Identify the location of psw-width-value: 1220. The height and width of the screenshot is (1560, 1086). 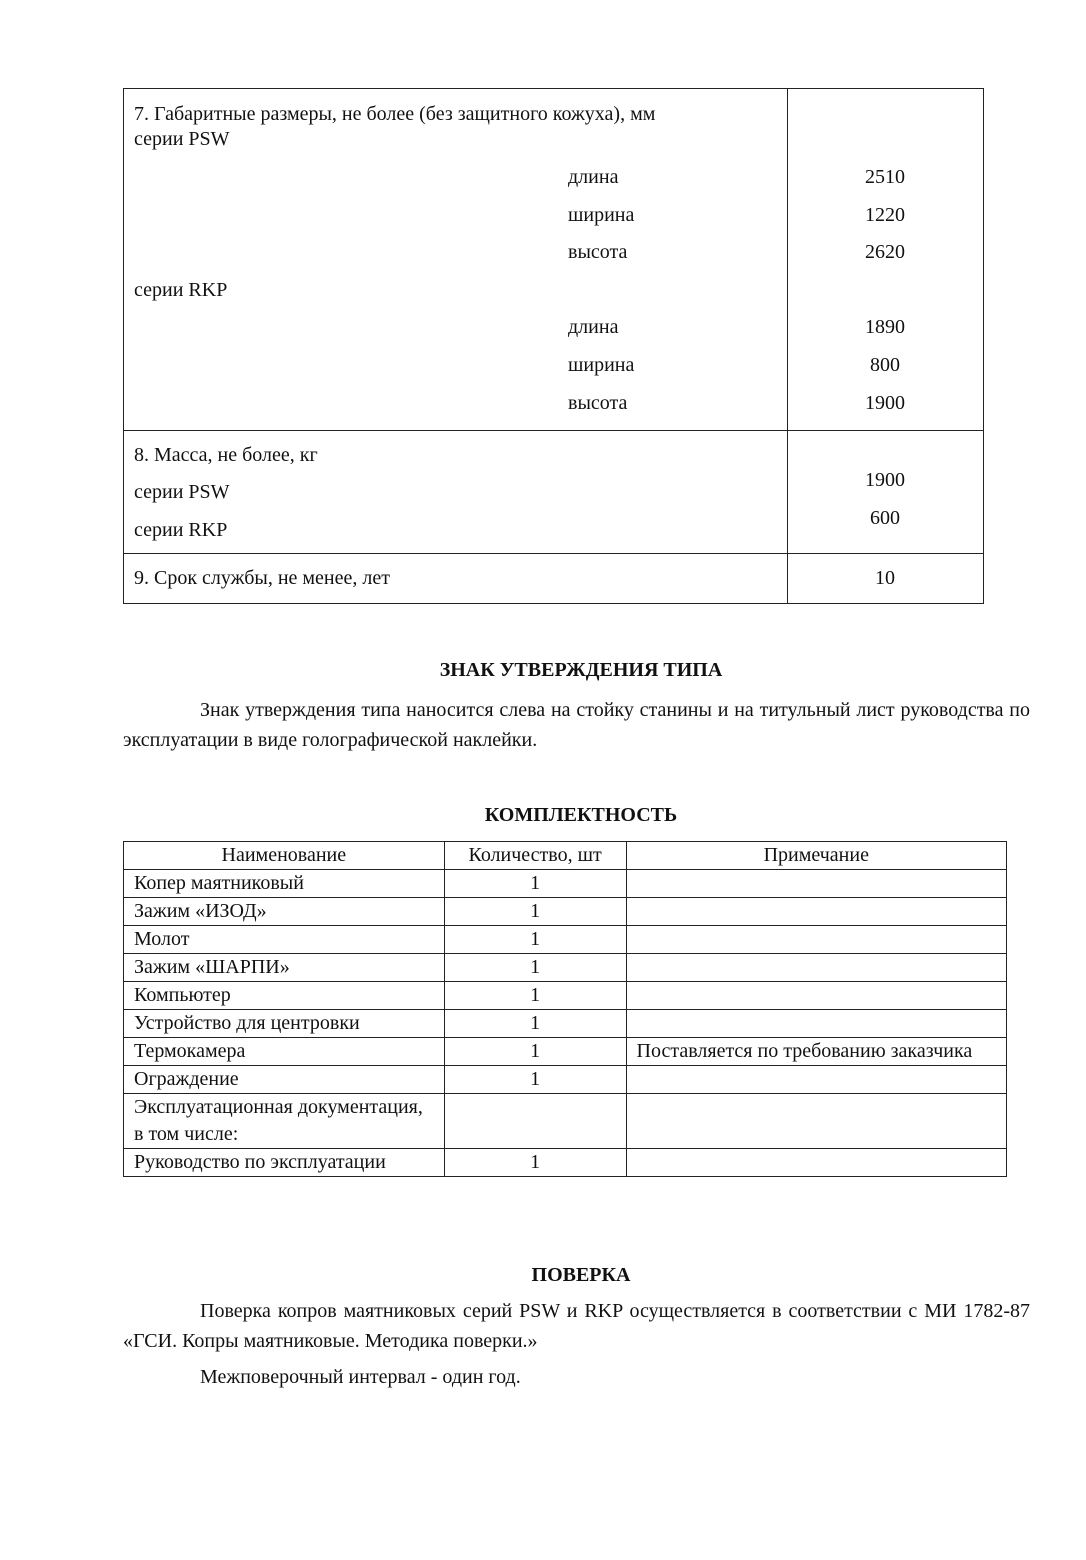
(885, 215).